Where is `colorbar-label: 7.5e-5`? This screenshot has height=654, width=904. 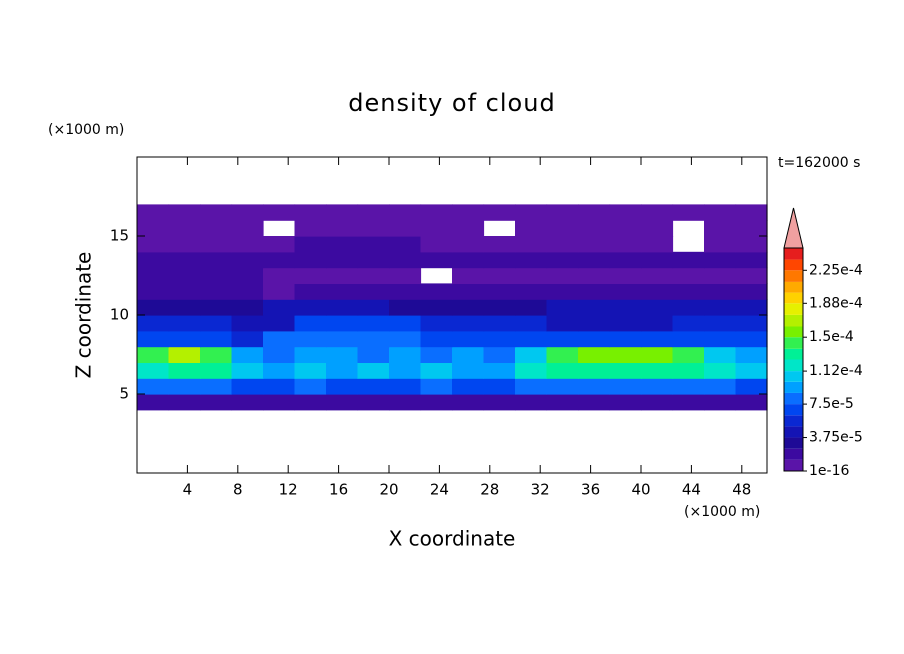
colorbar-label: 7.5e-5 is located at coordinates (831, 404).